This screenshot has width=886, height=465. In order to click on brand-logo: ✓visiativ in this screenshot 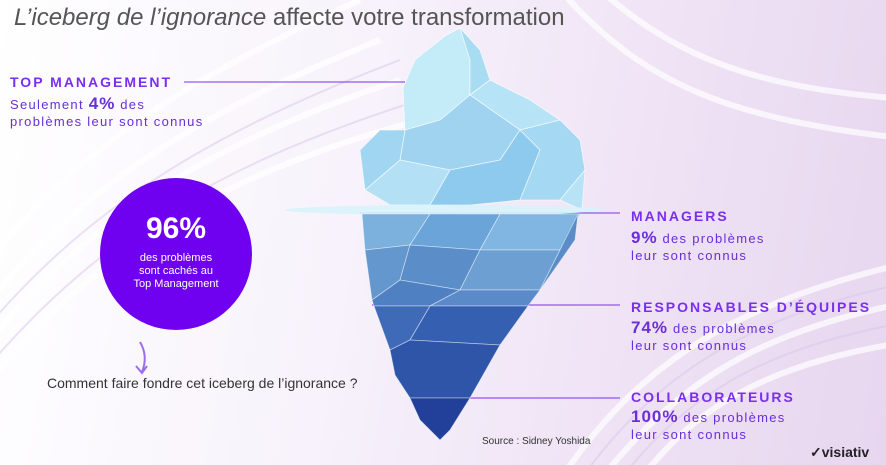, I will do `click(839, 452)`.